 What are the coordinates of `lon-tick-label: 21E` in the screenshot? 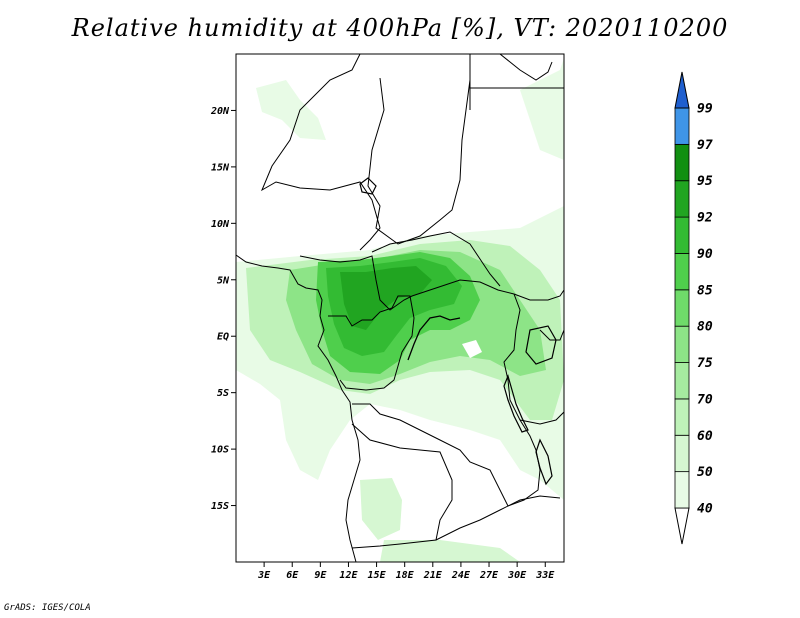 It's located at (433, 575).